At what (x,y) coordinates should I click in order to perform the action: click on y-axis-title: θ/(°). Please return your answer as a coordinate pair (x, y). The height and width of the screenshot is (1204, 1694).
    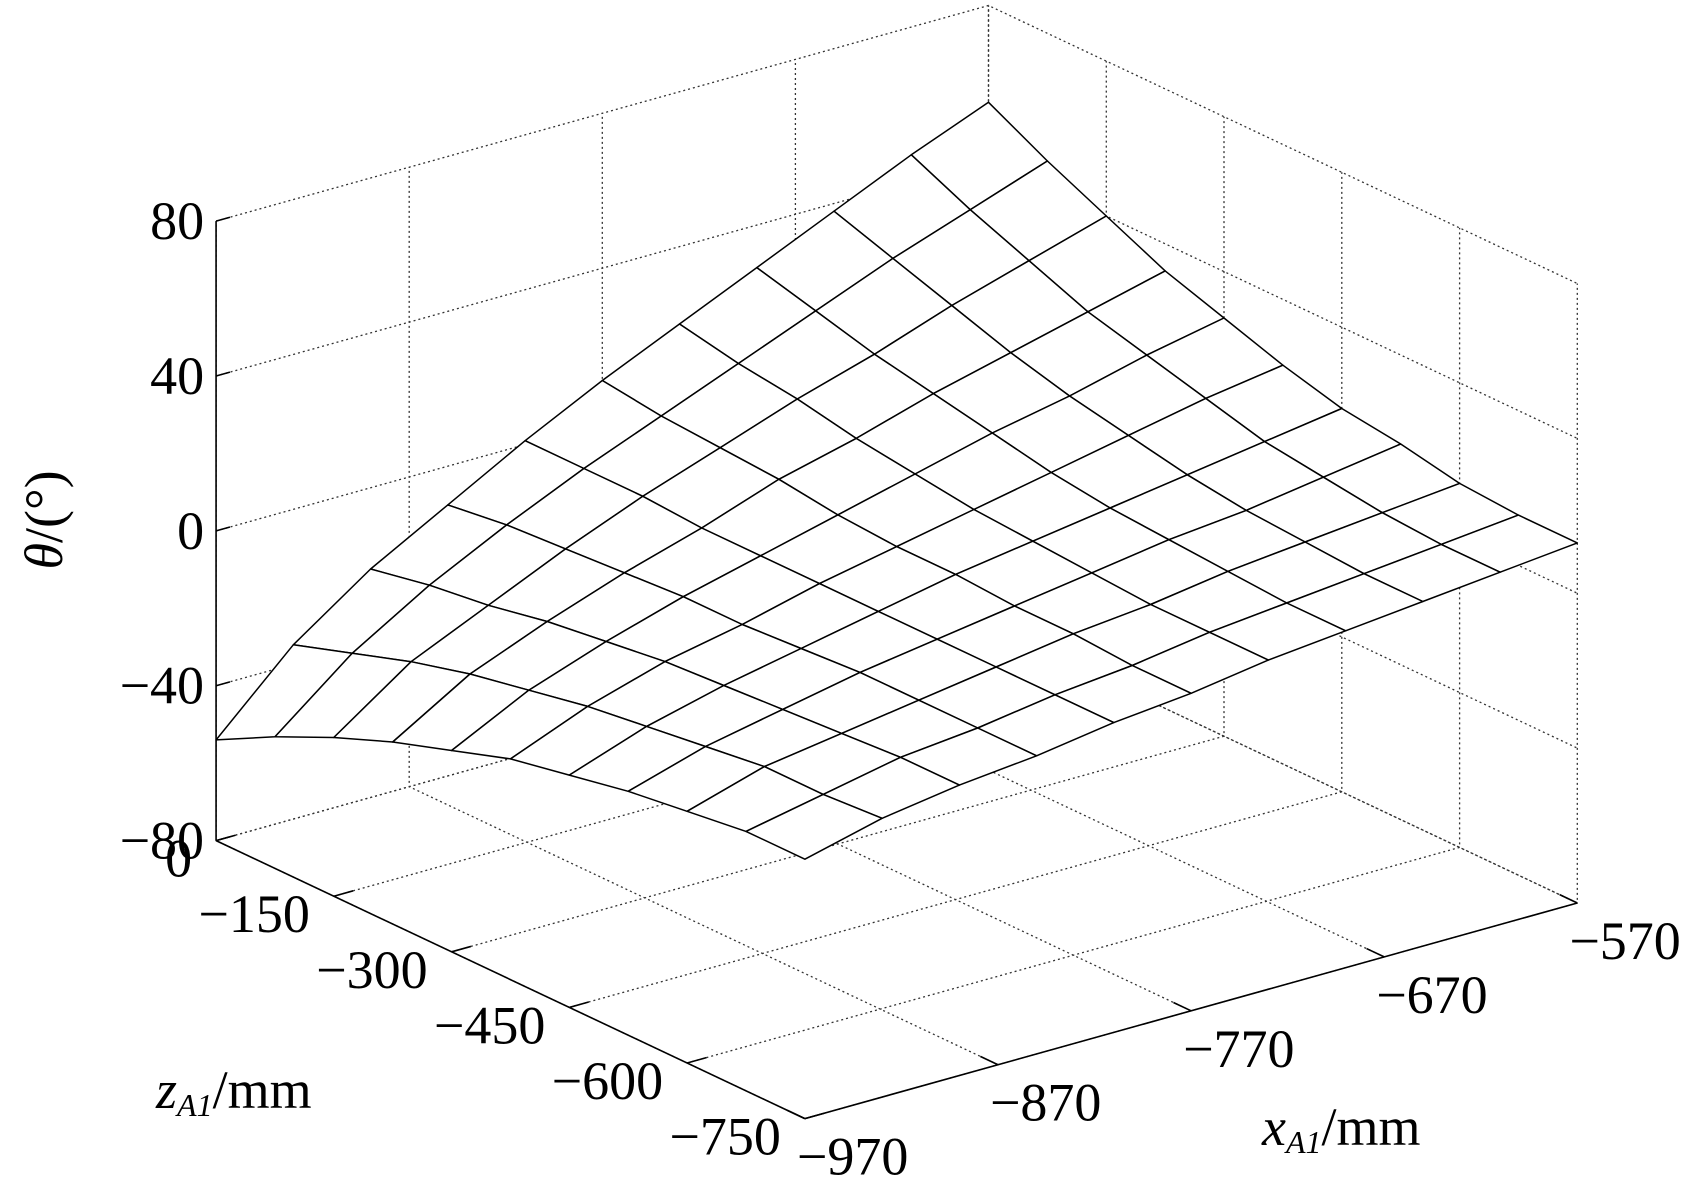
    Looking at the image, I should click on (44, 519).